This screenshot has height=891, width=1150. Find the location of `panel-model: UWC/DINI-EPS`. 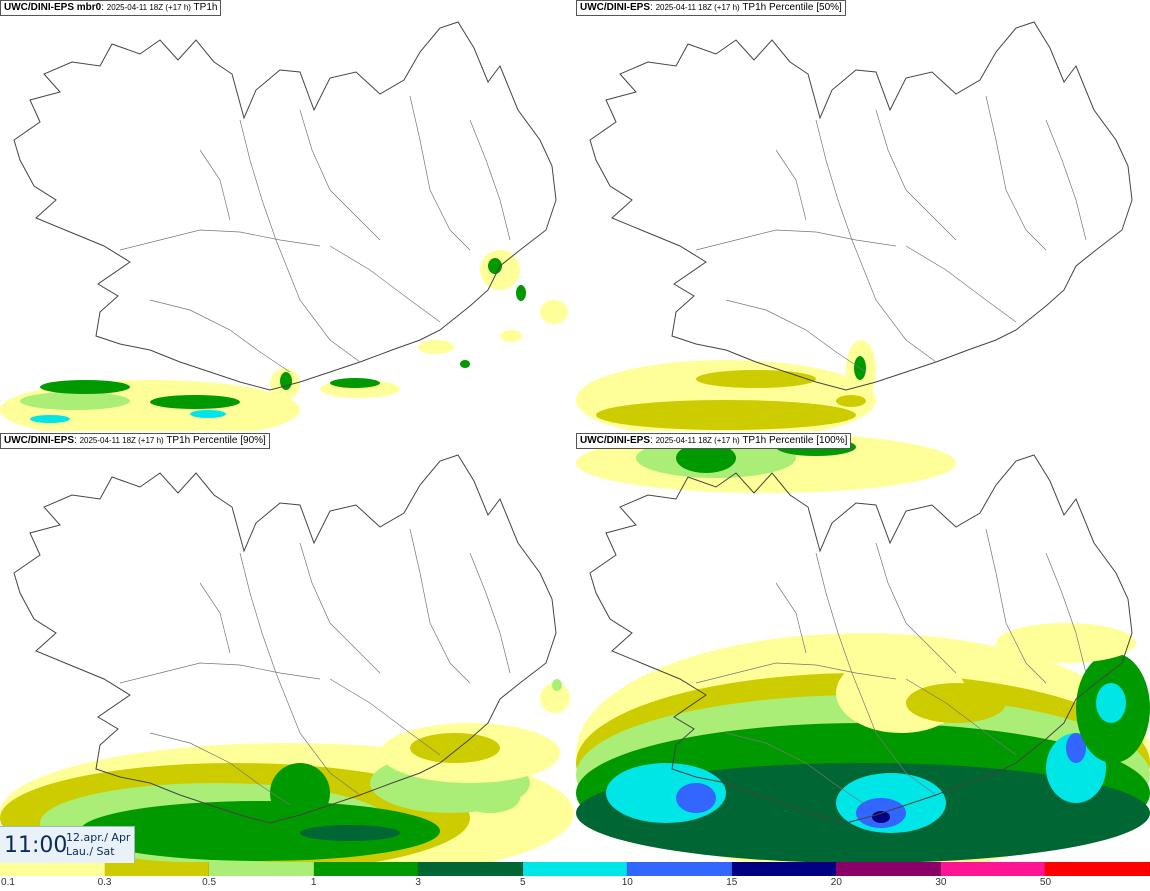

panel-model: UWC/DINI-EPS is located at coordinates (39, 440).